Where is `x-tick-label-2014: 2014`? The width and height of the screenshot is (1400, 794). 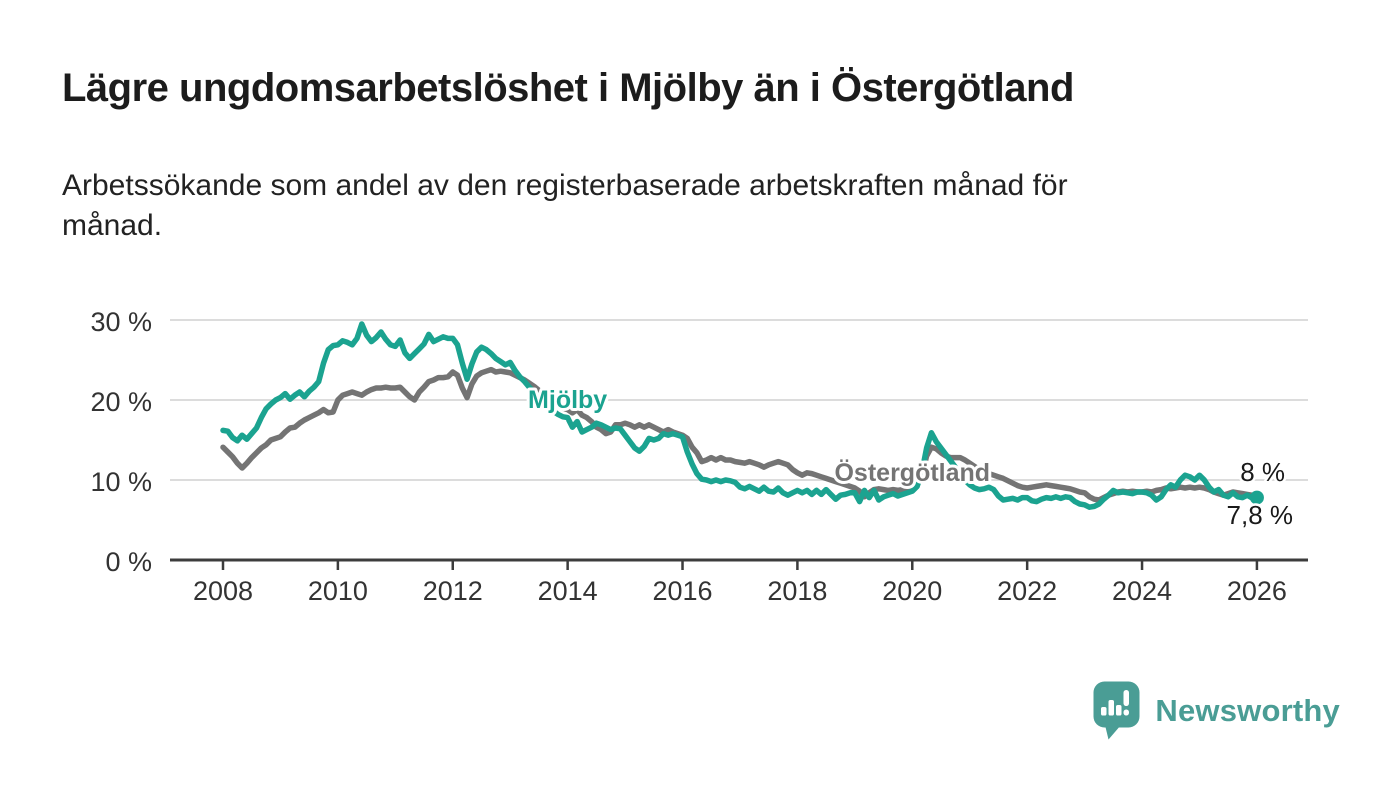
x-tick-label-2014: 2014 is located at coordinates (568, 591).